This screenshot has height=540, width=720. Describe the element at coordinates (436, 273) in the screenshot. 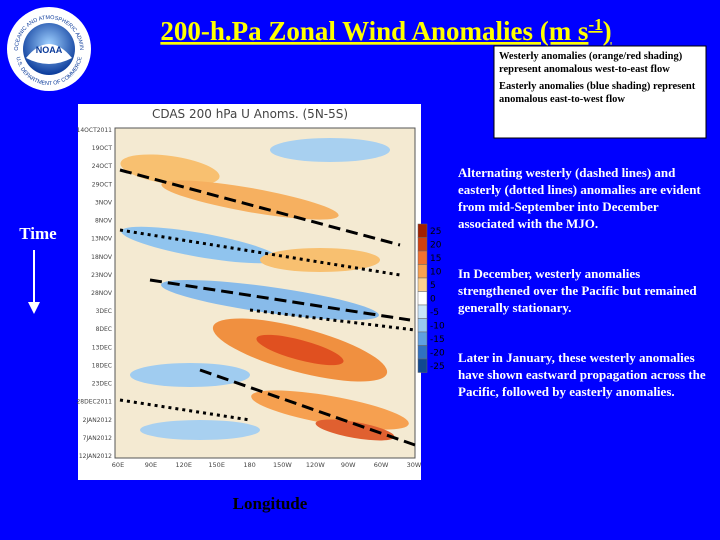

I see `colorbar-label: 10` at that location.